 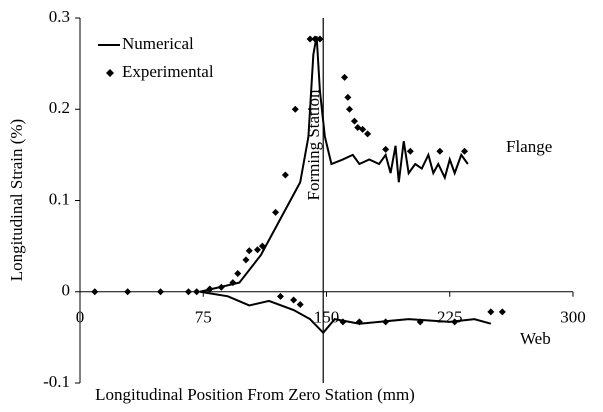 I want to click on legend-marker, so click(x=110, y=73).